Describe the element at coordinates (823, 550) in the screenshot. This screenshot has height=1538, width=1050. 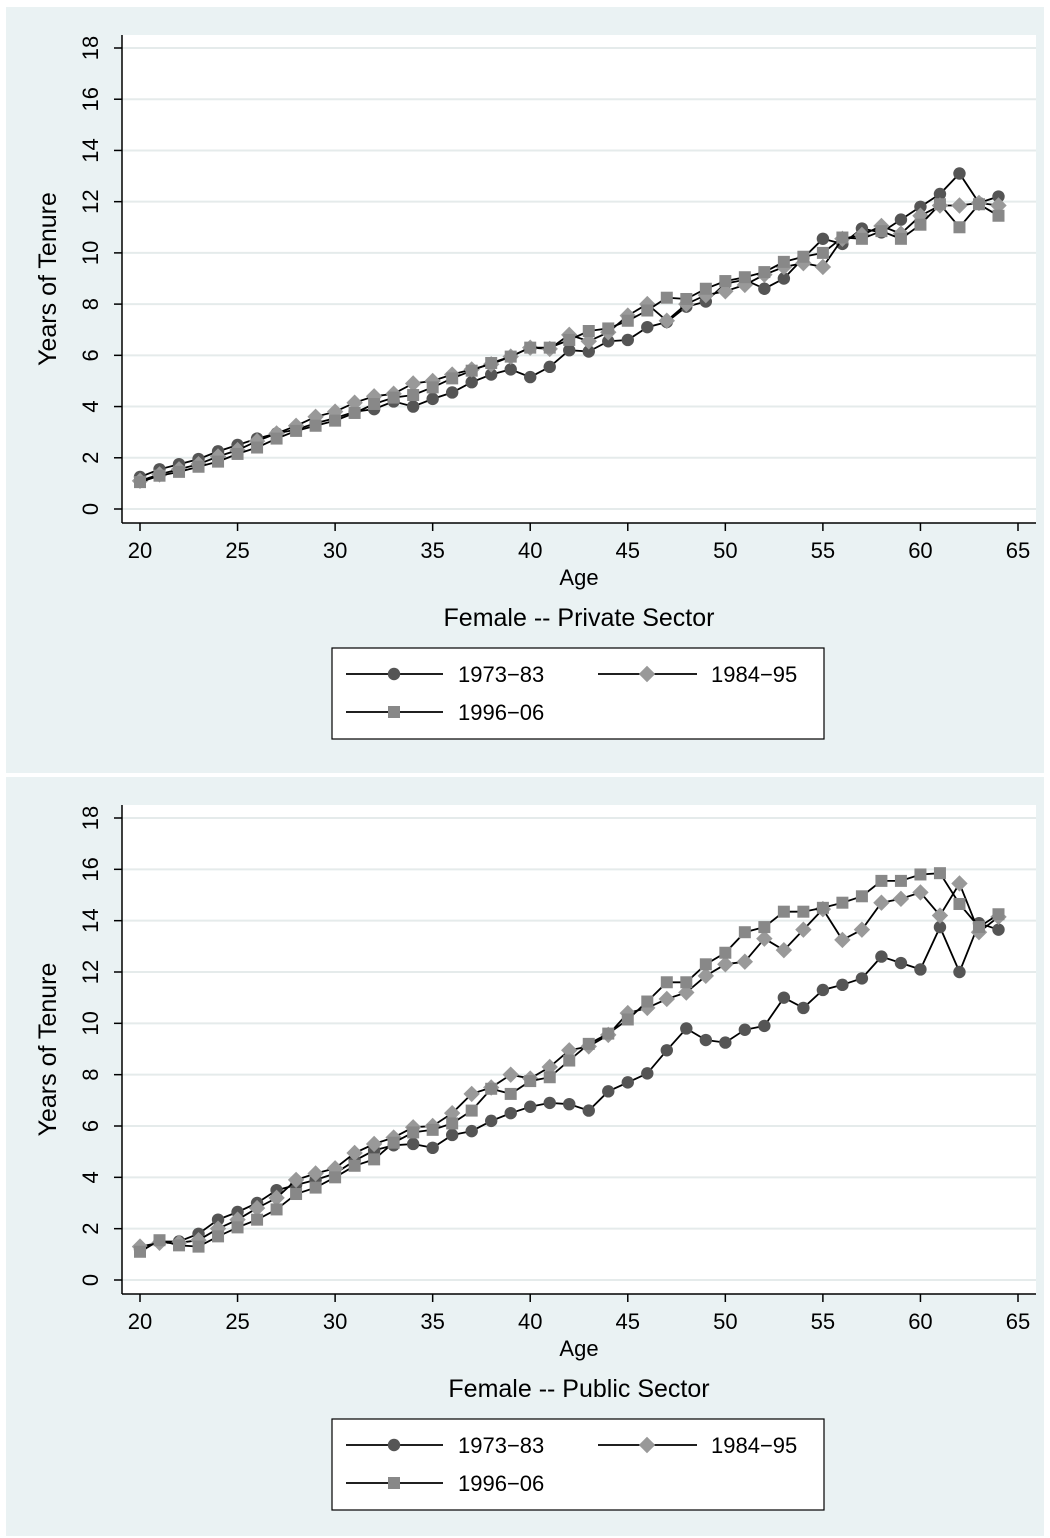
I see `x-tick-label: 55` at that location.